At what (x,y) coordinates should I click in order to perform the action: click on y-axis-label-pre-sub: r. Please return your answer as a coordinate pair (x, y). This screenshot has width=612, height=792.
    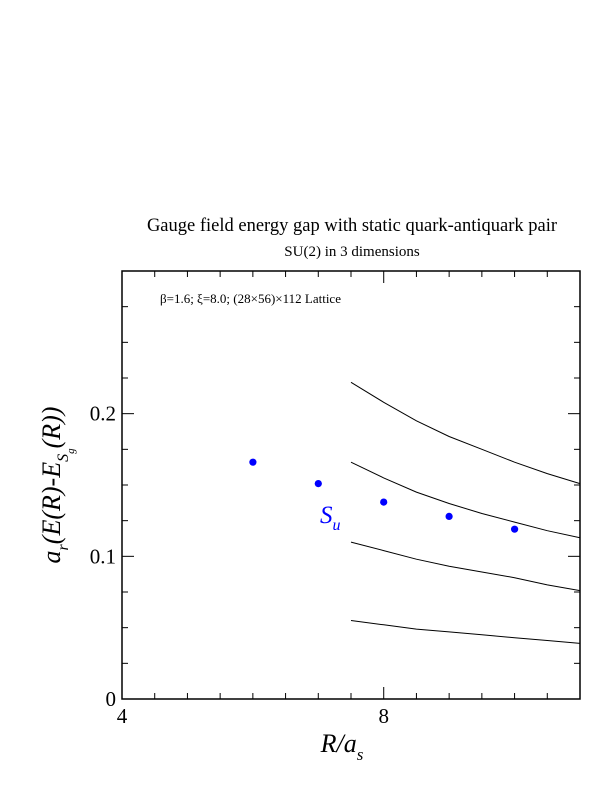
    Looking at the image, I should click on (63, 546).